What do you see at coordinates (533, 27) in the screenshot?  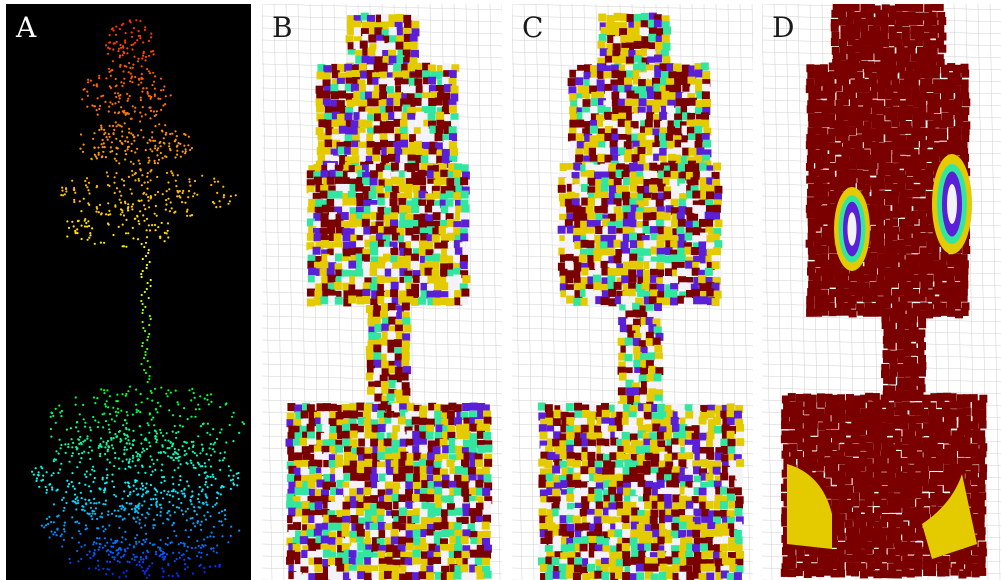 I see `panel-label-c: C` at bounding box center [533, 27].